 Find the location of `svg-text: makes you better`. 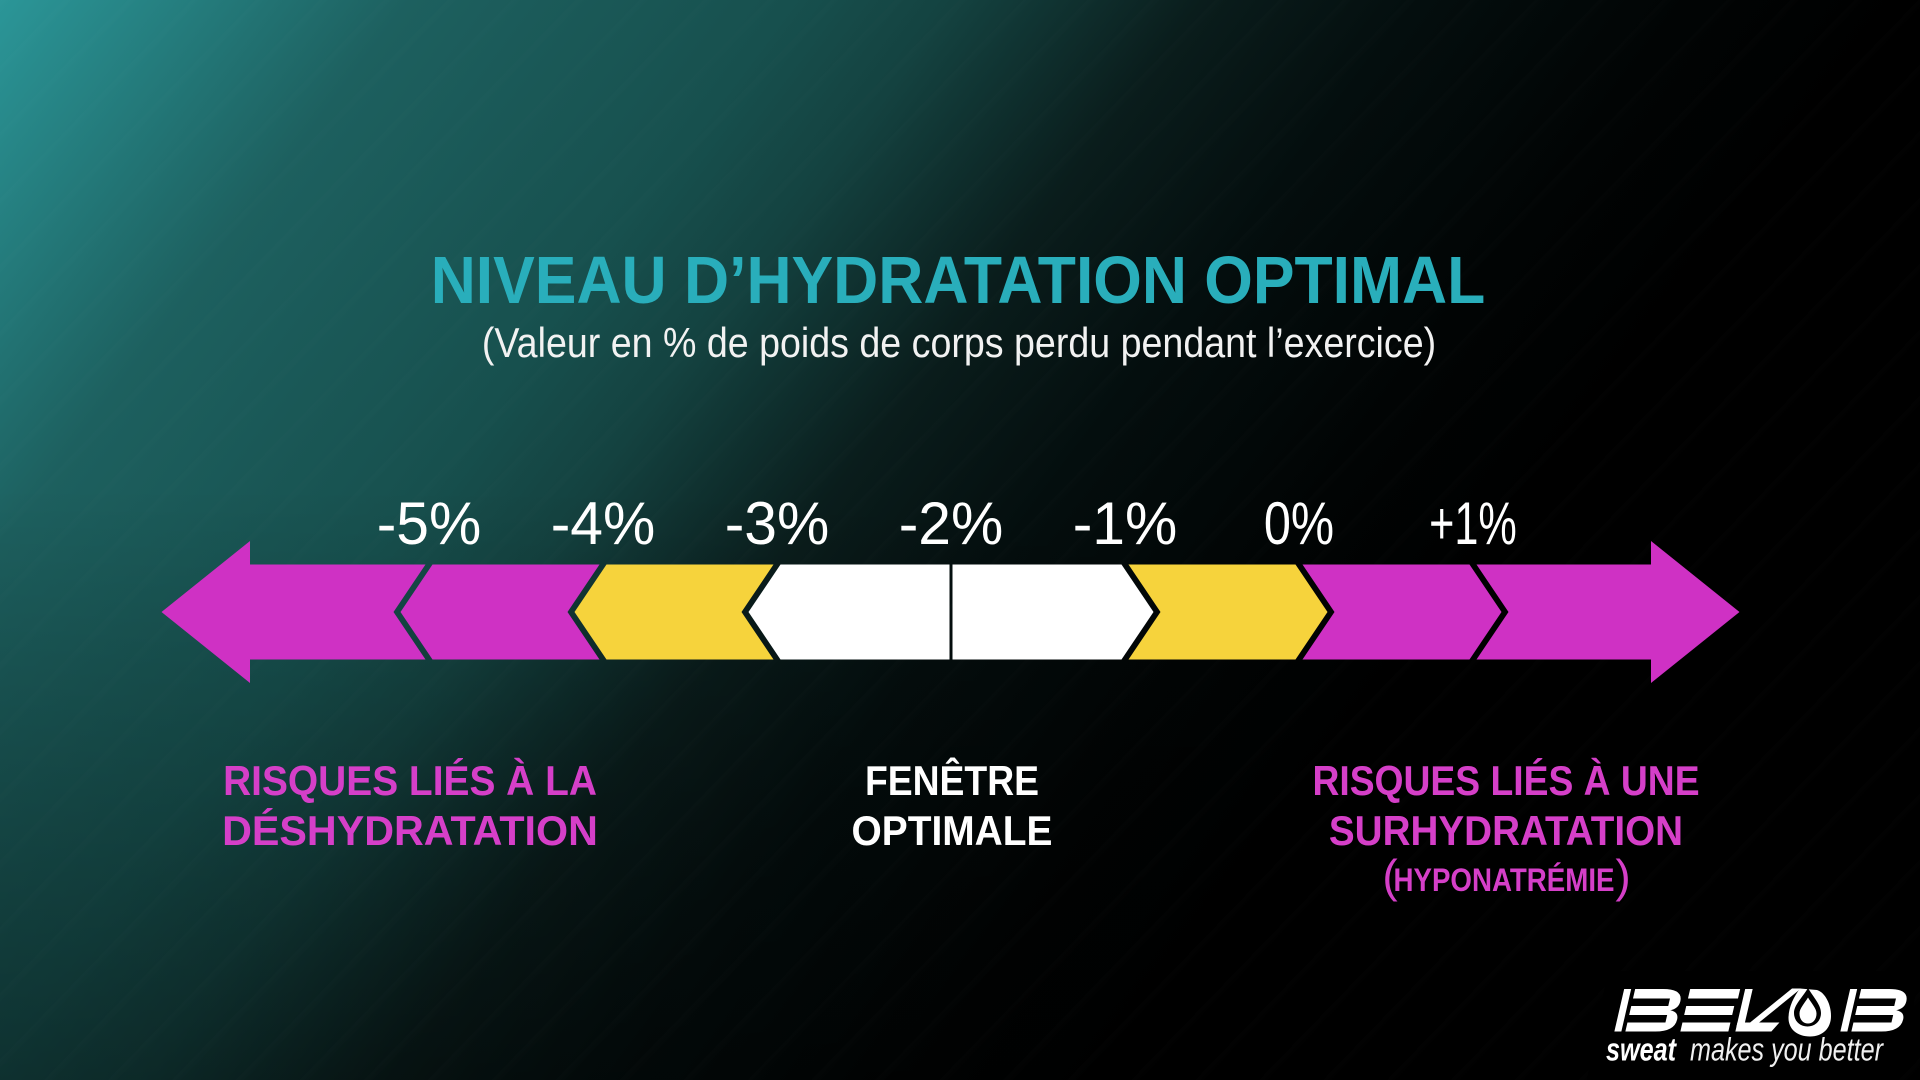

svg-text: makes you better is located at coordinates (1787, 1050).